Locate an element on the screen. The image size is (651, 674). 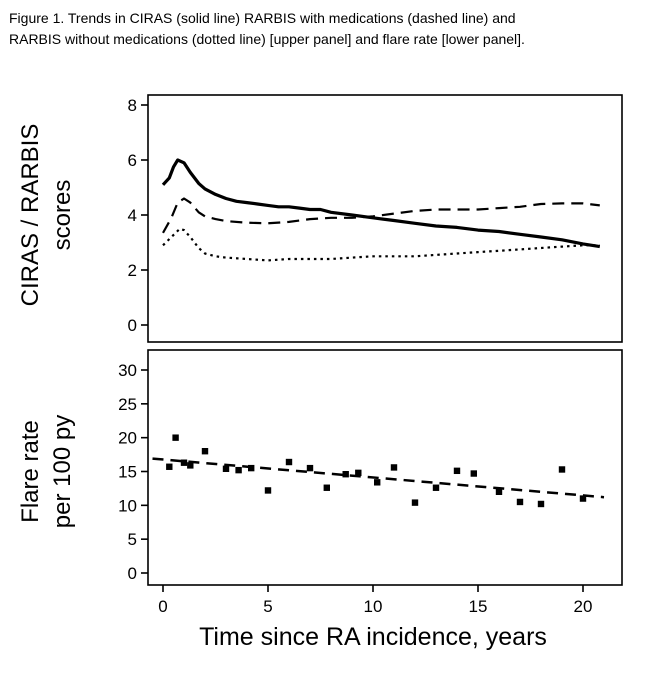
y-tick-label: 30 is located at coordinates (127, 370).